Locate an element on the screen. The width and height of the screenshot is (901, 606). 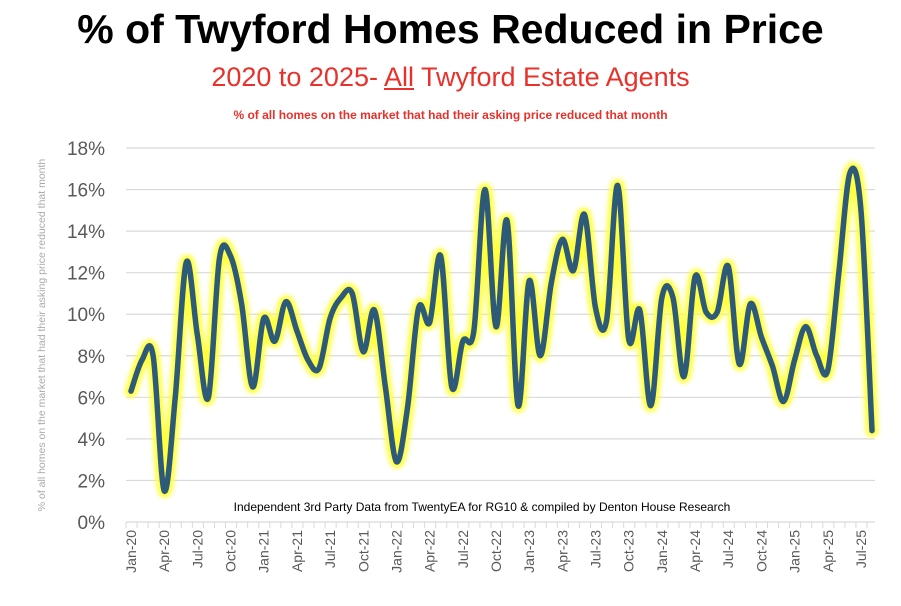
x-tick-label: Jan-22 is located at coordinates (396, 551).